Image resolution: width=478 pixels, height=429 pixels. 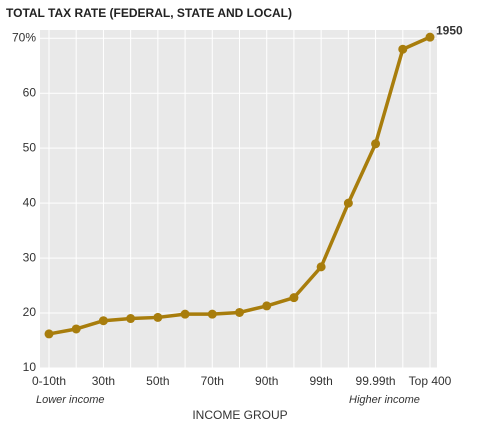 What do you see at coordinates (157, 381) in the screenshot?
I see `x-tick-label: 50th` at bounding box center [157, 381].